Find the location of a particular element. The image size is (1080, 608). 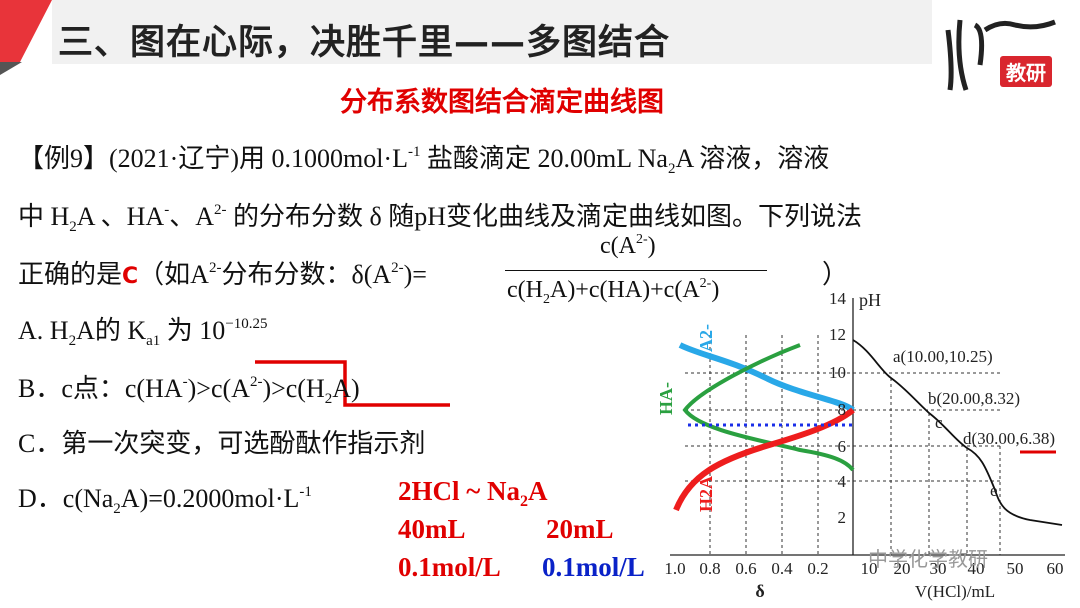

annotation-bracket is located at coordinates (352, 383).